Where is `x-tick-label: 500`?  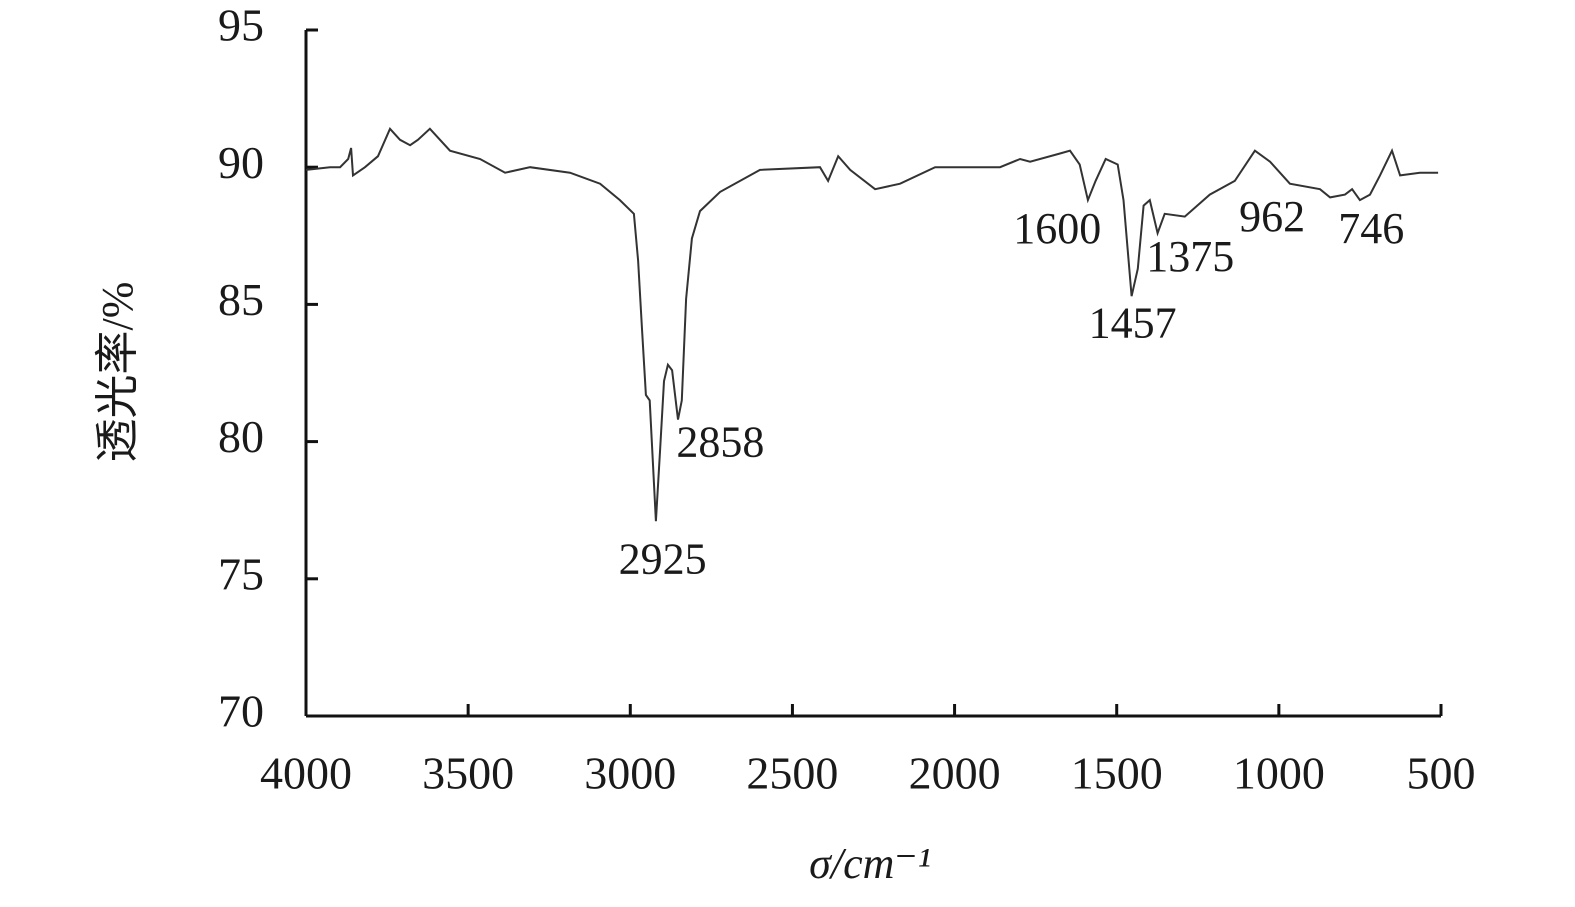
x-tick-label: 500 is located at coordinates (1441, 773).